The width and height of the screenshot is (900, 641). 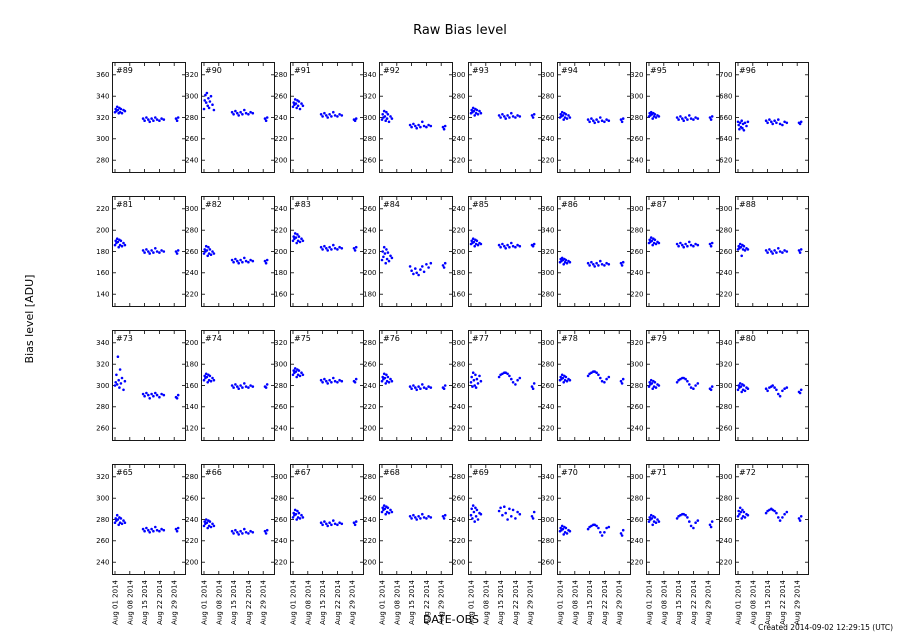 I want to click on y-tick-label: 700, so click(x=725, y=75).